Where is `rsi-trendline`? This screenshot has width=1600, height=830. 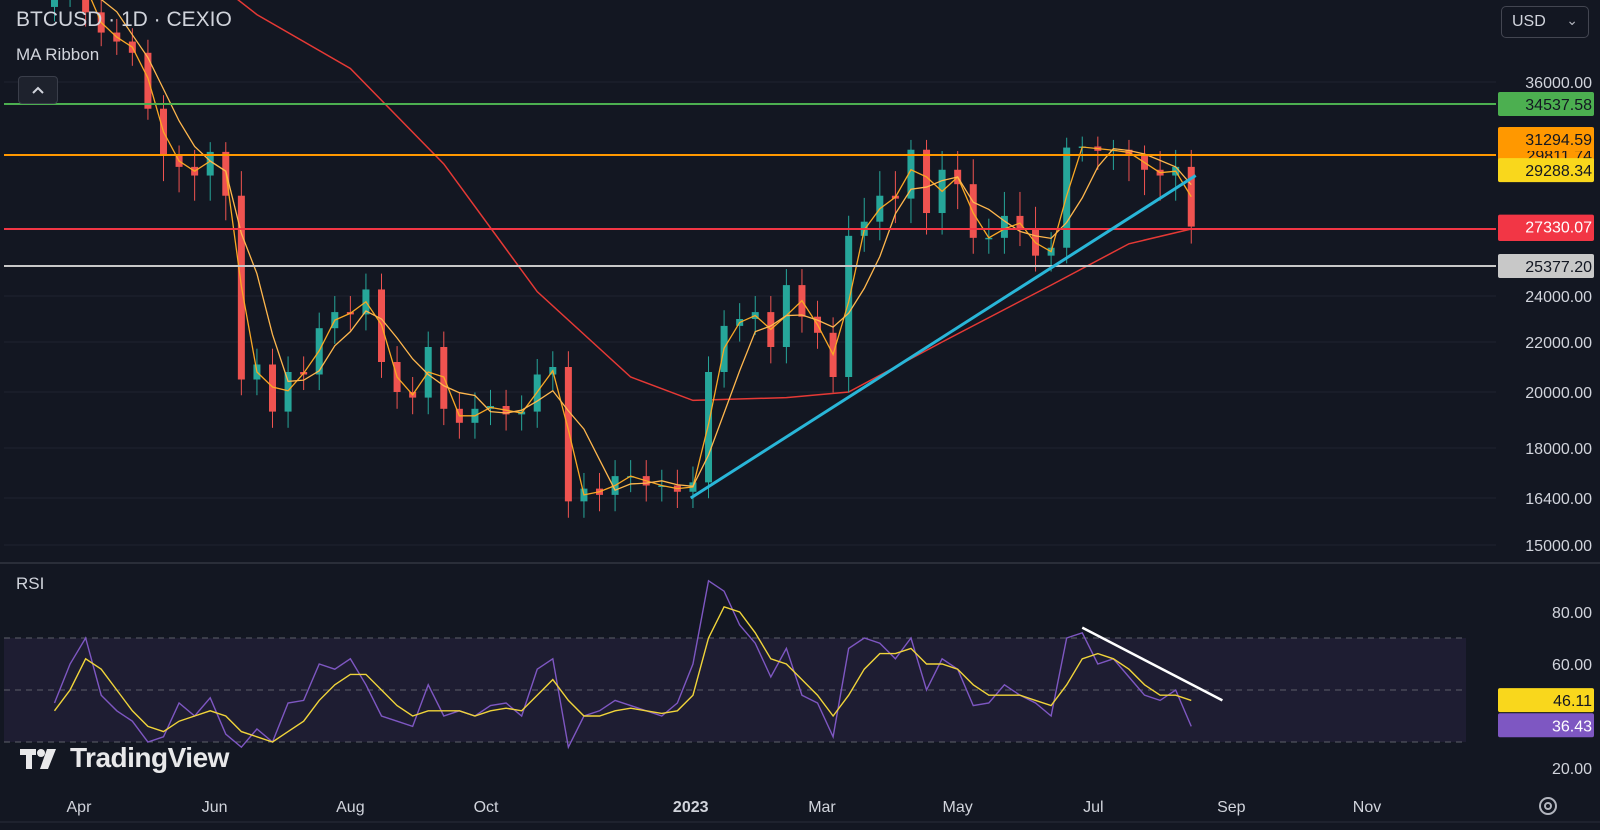 rsi-trendline is located at coordinates (1152, 664).